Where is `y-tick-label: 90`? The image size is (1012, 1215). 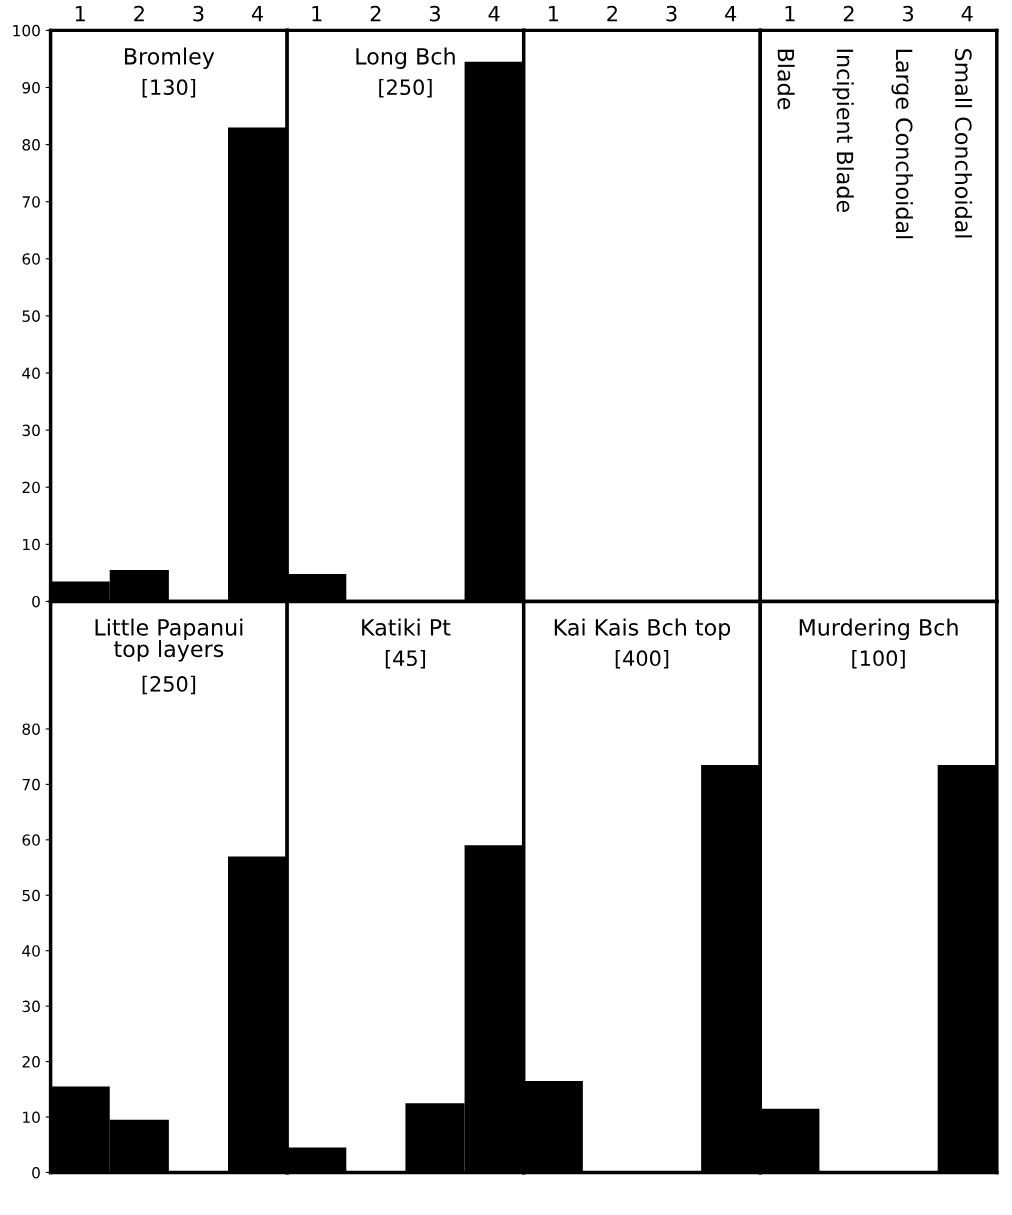
y-tick-label: 90 is located at coordinates (31, 87).